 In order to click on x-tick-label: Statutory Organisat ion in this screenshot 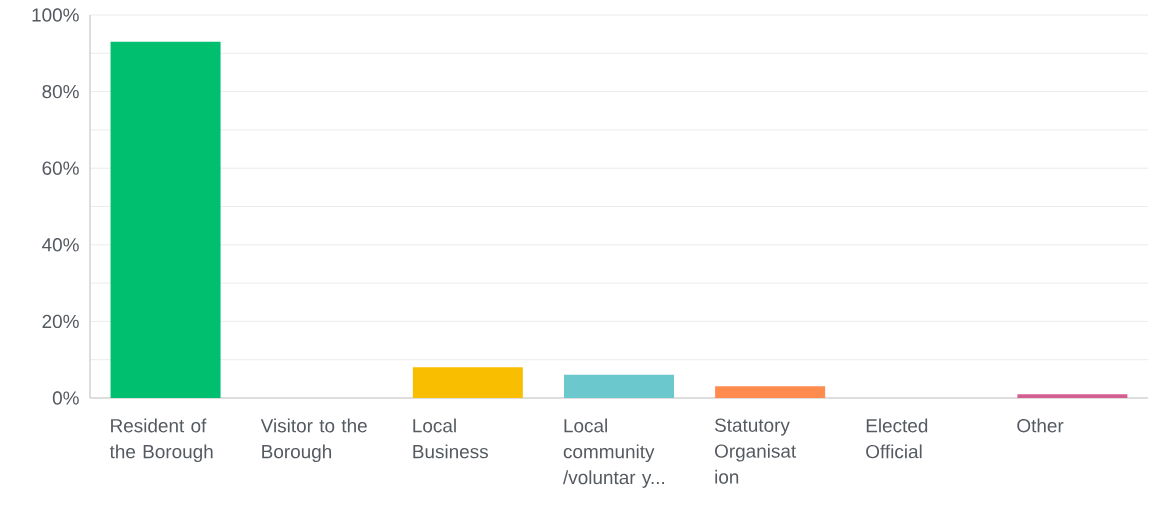, I will do `click(755, 451)`.